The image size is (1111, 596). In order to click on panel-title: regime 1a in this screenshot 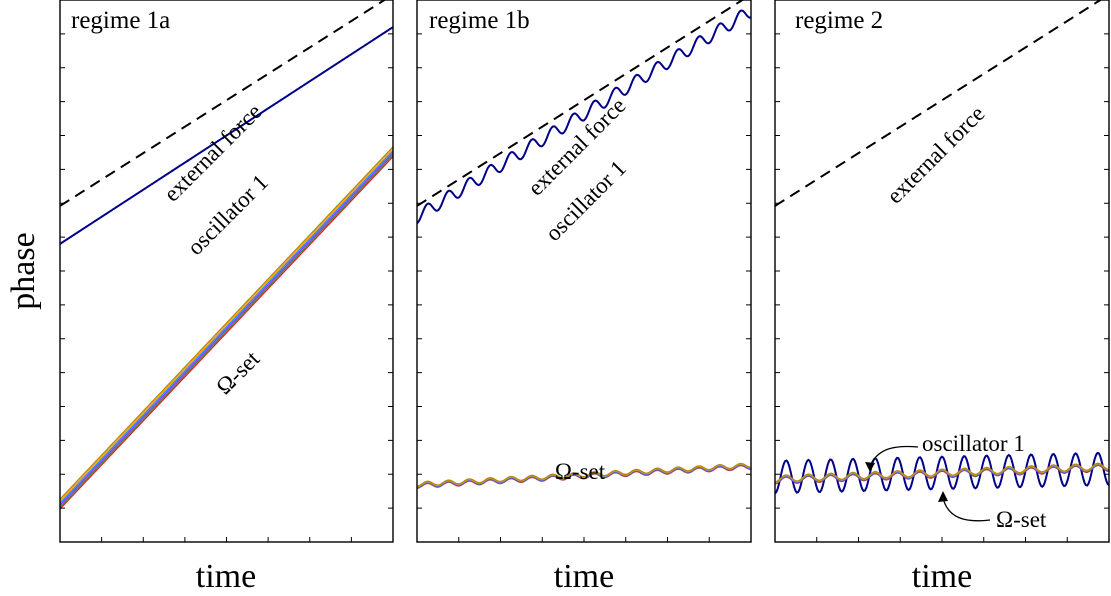, I will do `click(120, 20)`.